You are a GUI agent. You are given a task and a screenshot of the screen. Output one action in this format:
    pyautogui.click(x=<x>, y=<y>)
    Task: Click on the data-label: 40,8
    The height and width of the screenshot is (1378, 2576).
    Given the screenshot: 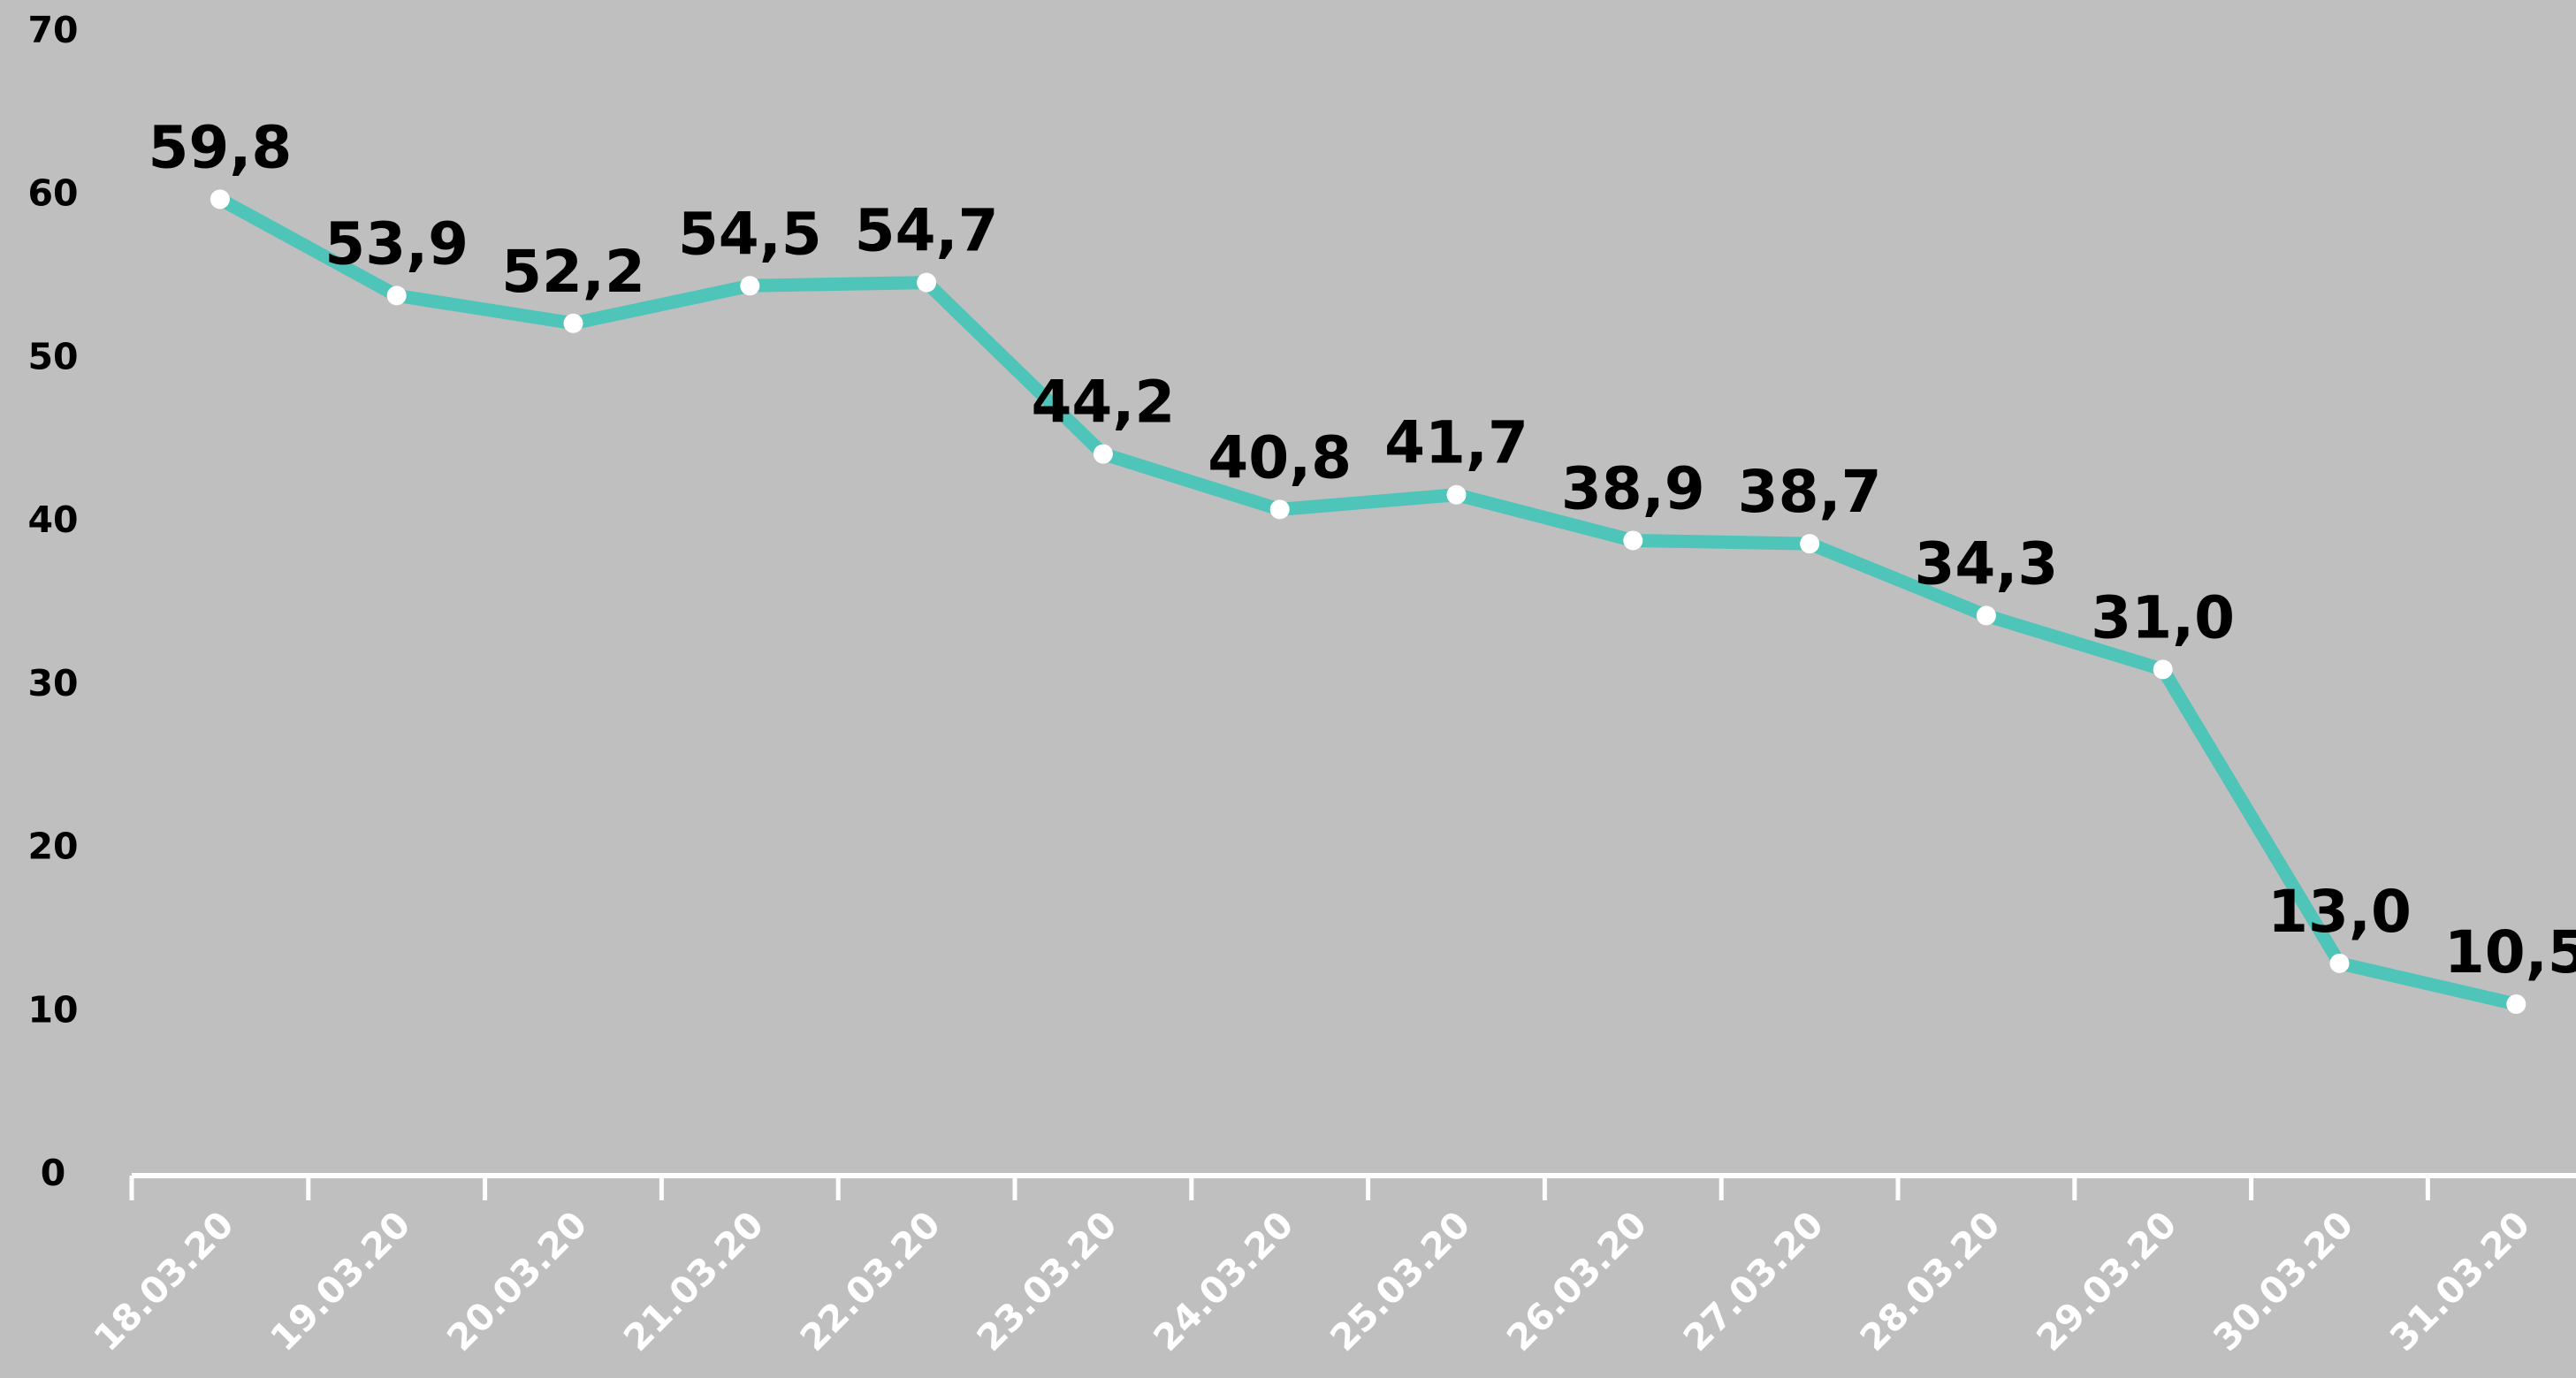 What is the action you would take?
    pyautogui.click(x=1280, y=457)
    